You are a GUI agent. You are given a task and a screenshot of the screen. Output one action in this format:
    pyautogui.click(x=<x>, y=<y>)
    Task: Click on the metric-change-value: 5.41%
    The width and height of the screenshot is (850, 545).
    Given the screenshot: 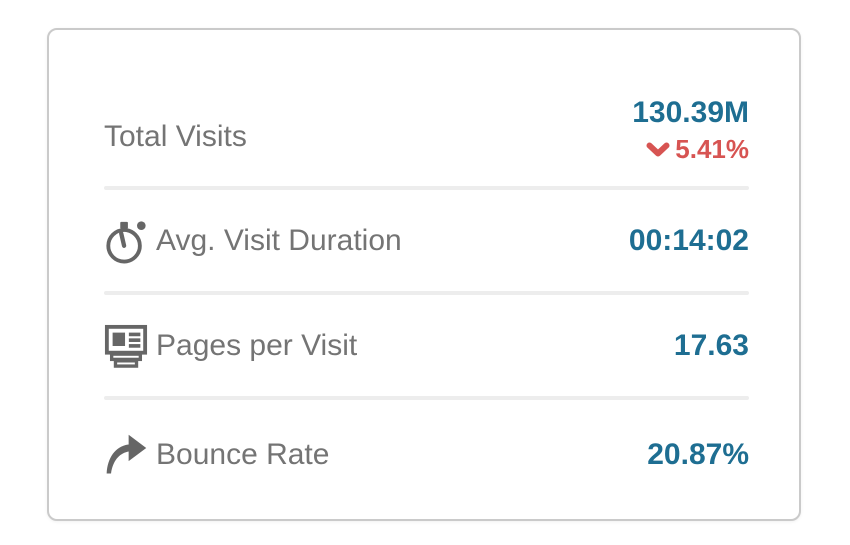 What is the action you would take?
    pyautogui.click(x=712, y=149)
    